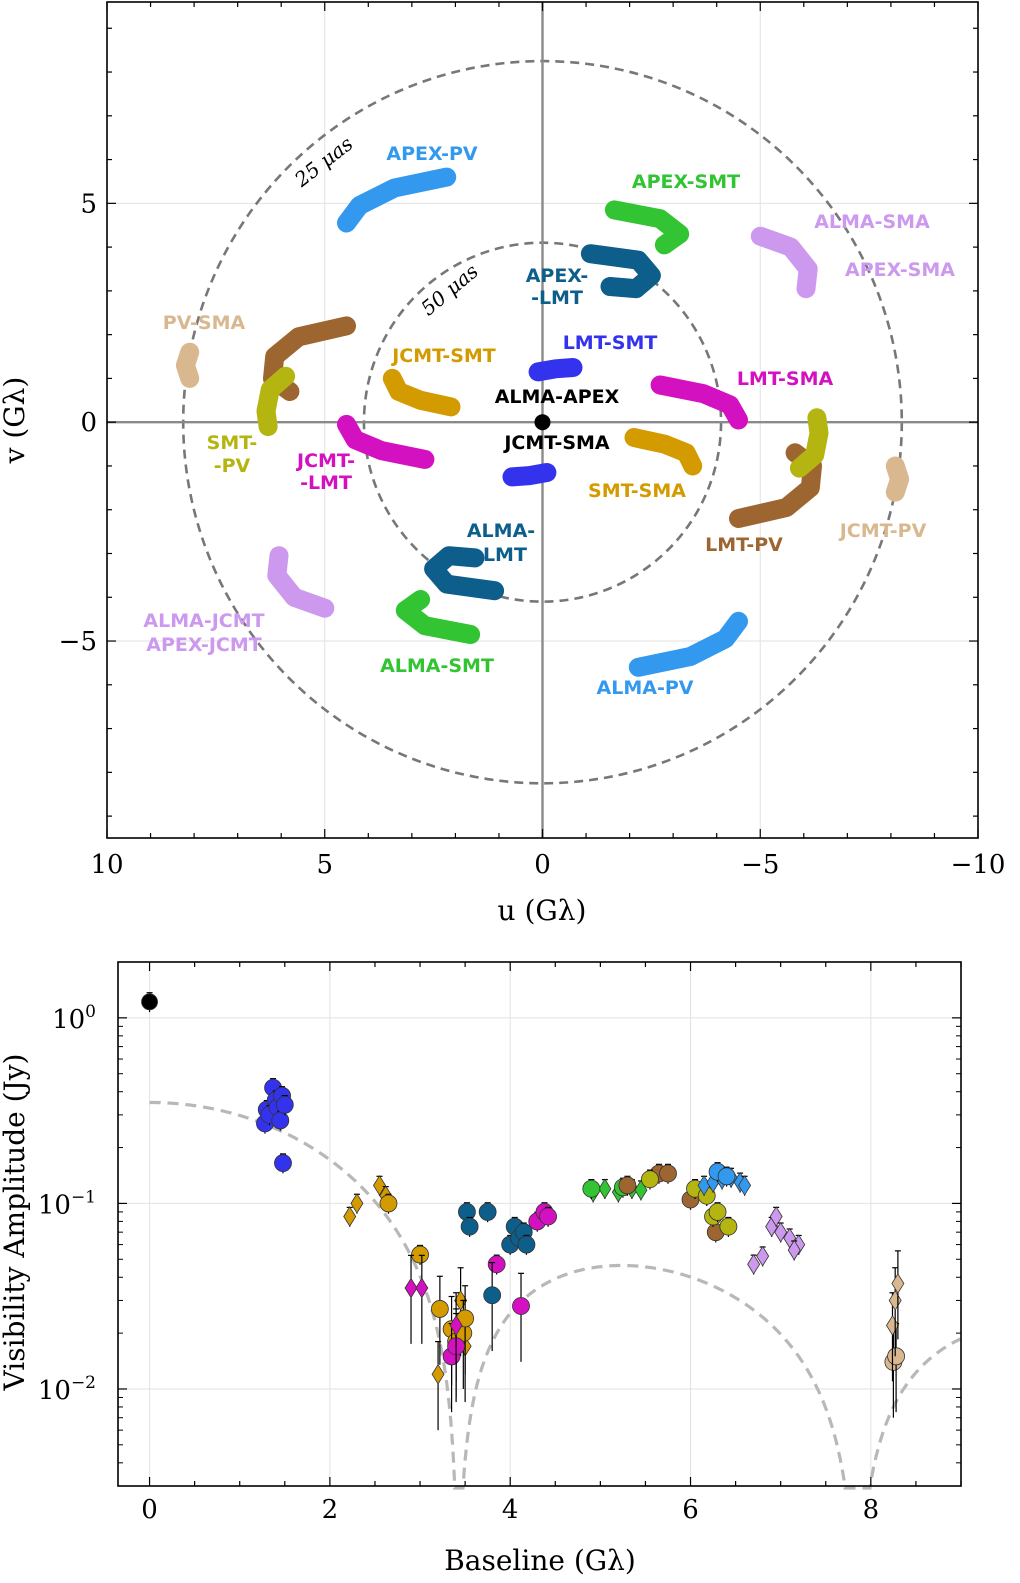 The height and width of the screenshot is (1583, 1020). Describe the element at coordinates (204, 645) in the screenshot. I see `baseline-label: APEX-JCMT` at that location.